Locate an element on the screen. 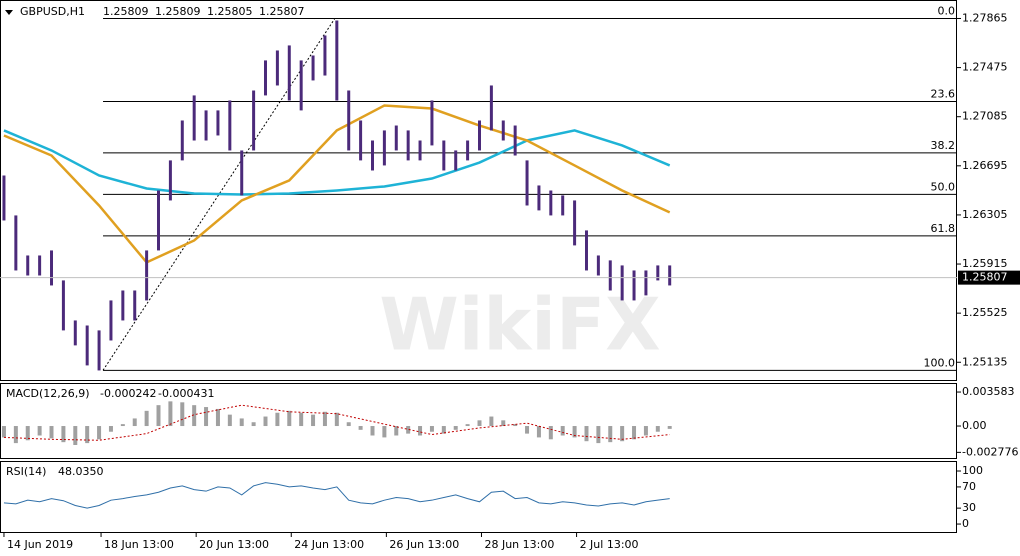  x-tick-label: 26 Jun 13:00 is located at coordinates (424, 544).